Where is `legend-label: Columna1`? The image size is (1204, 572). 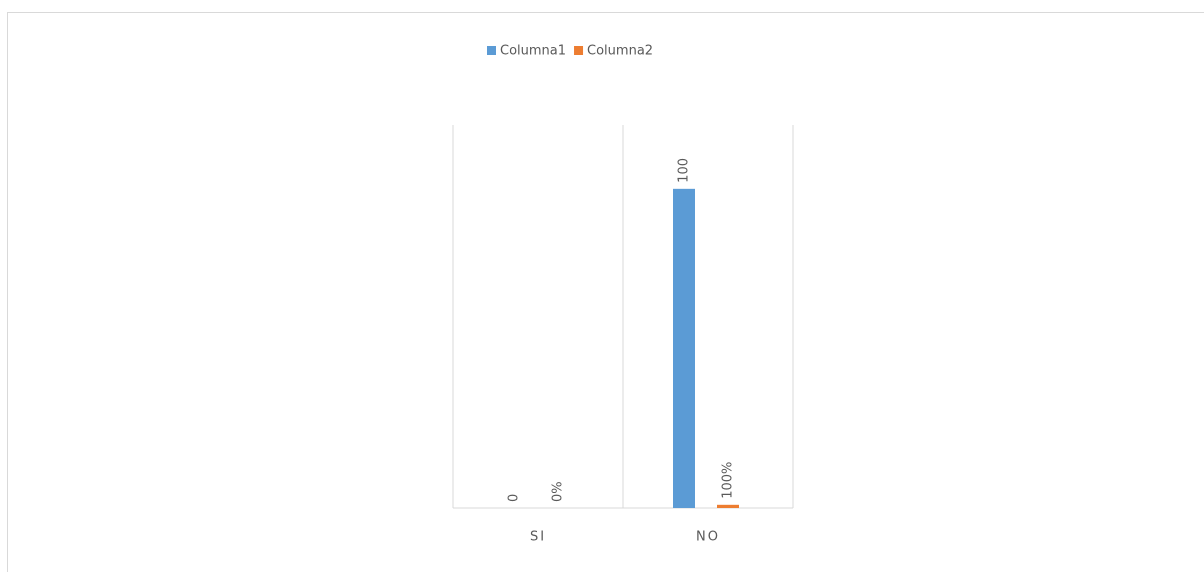
legend-label: Columna1 is located at coordinates (533, 51).